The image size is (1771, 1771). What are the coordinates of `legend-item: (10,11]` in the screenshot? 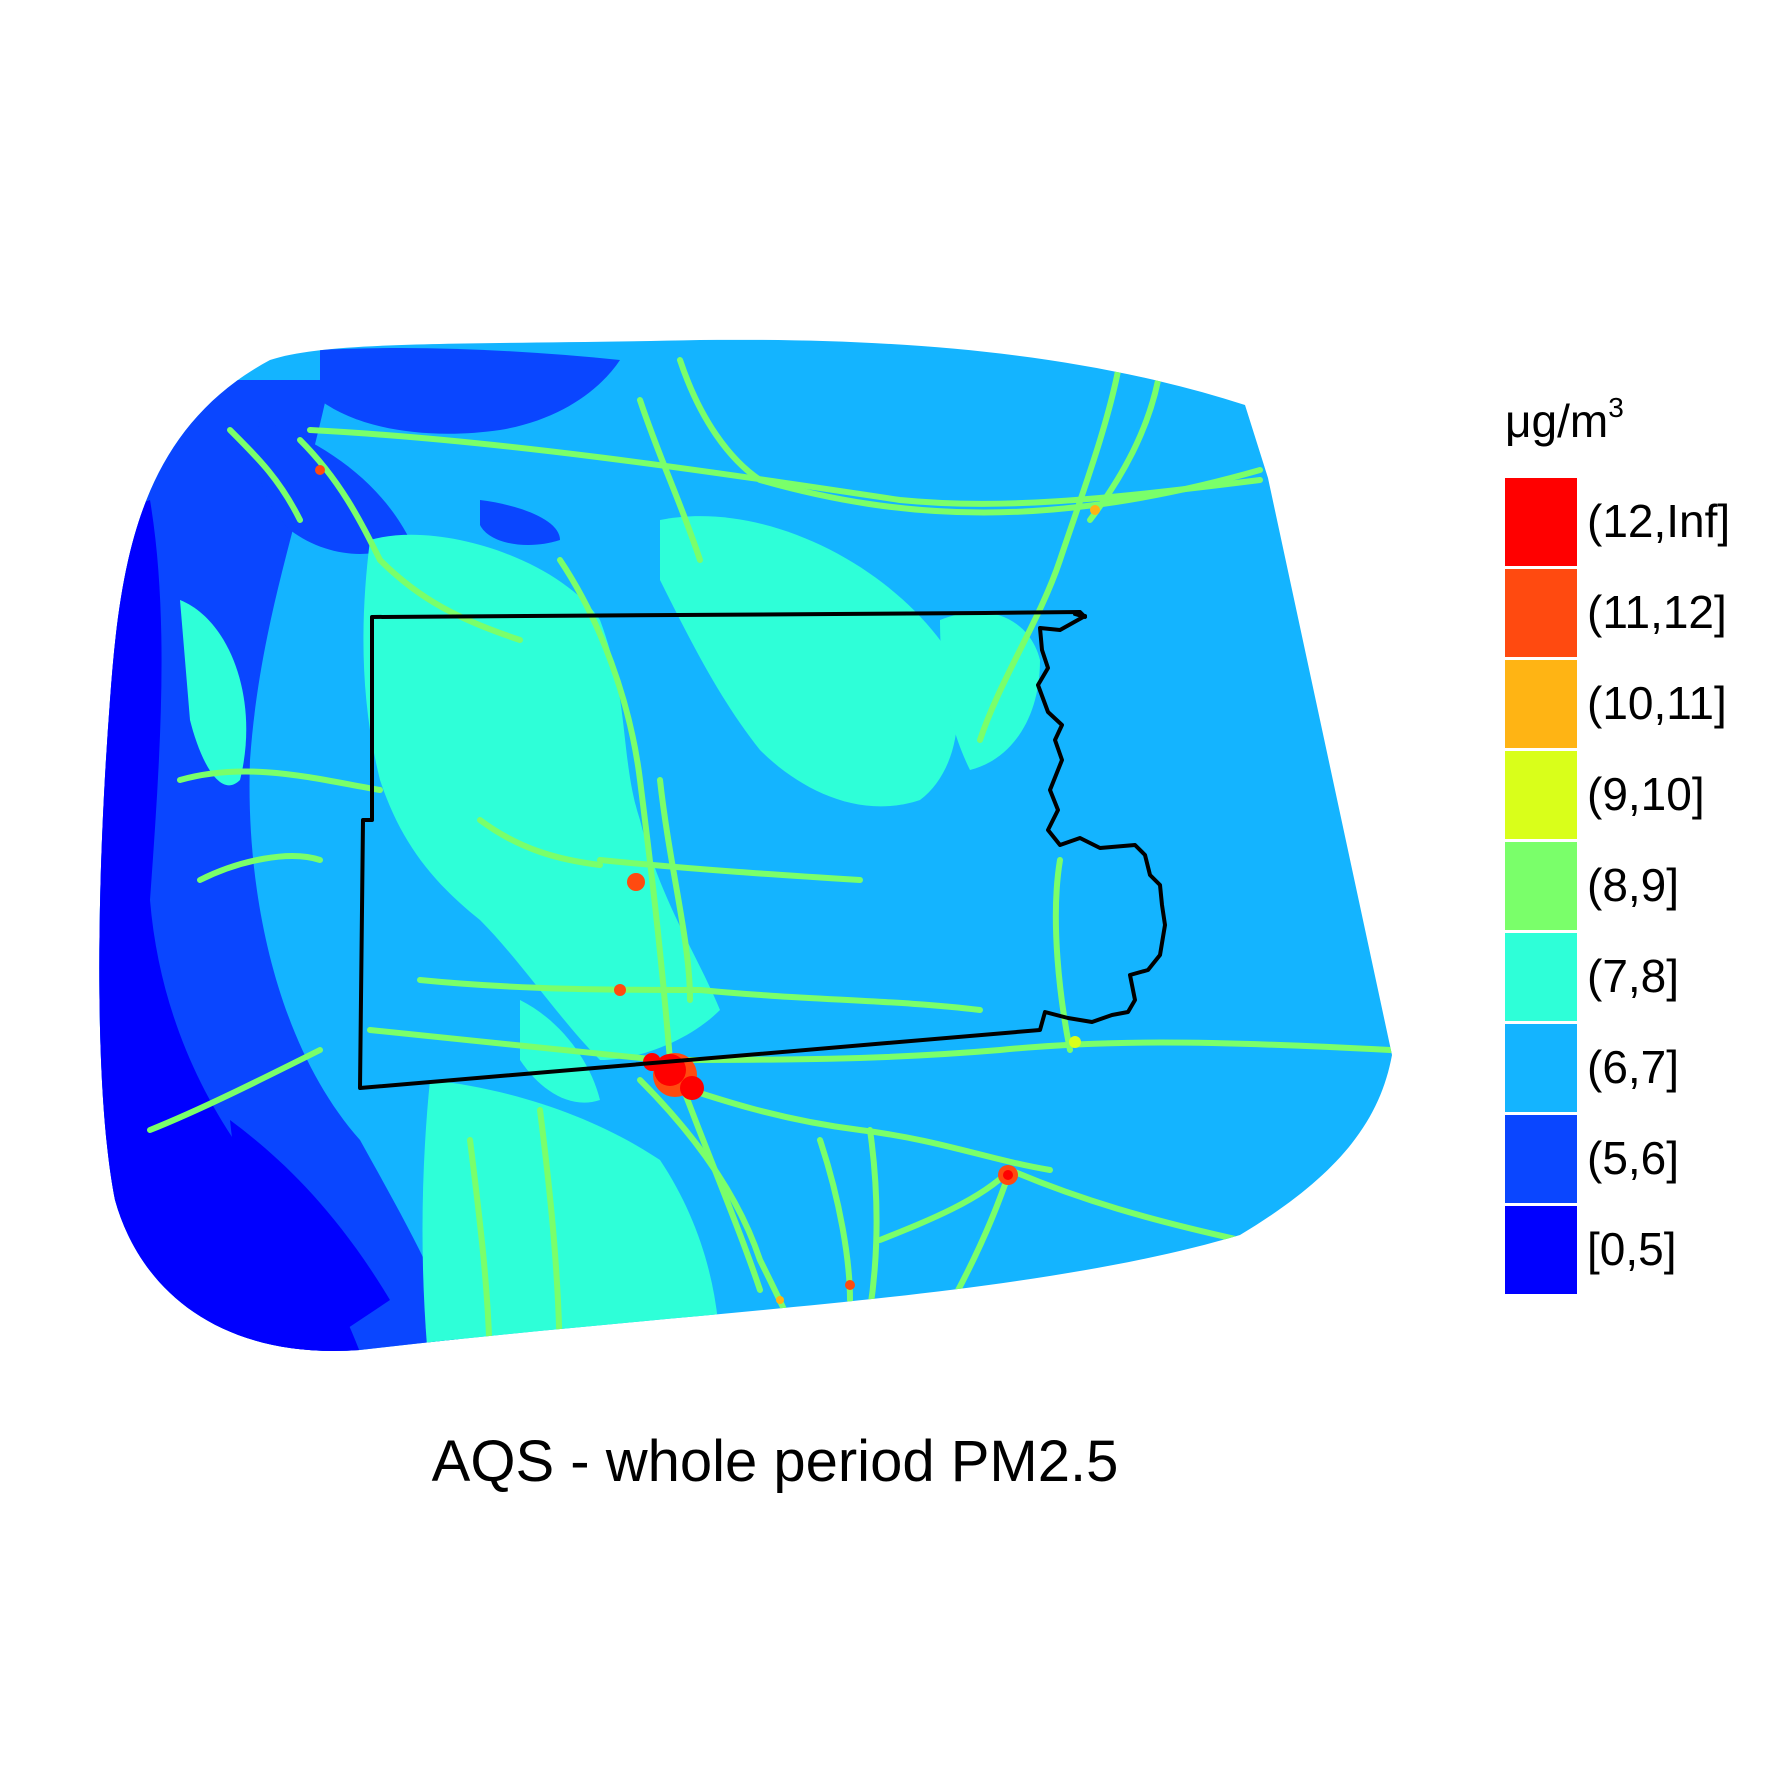 It's located at (1630, 705).